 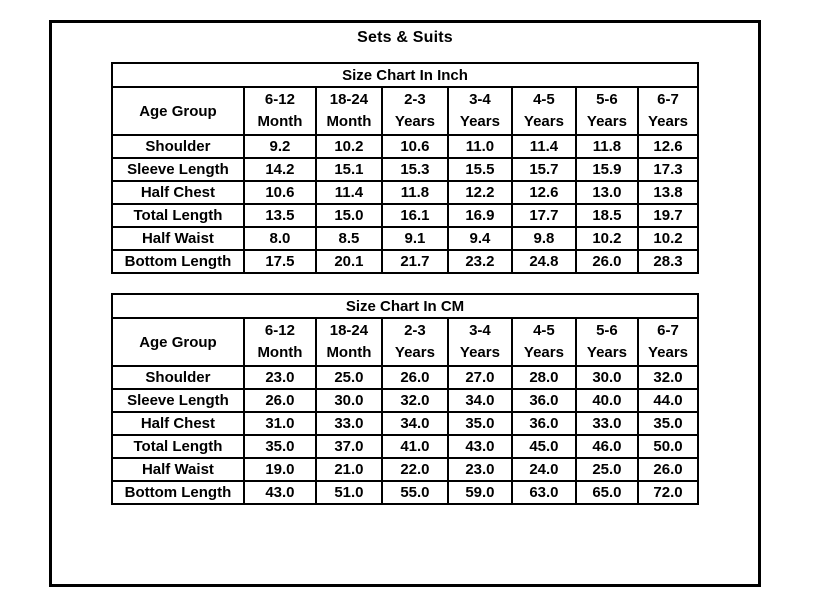 What do you see at coordinates (479, 446) in the screenshot?
I see `size-value-cell: 43.0` at bounding box center [479, 446].